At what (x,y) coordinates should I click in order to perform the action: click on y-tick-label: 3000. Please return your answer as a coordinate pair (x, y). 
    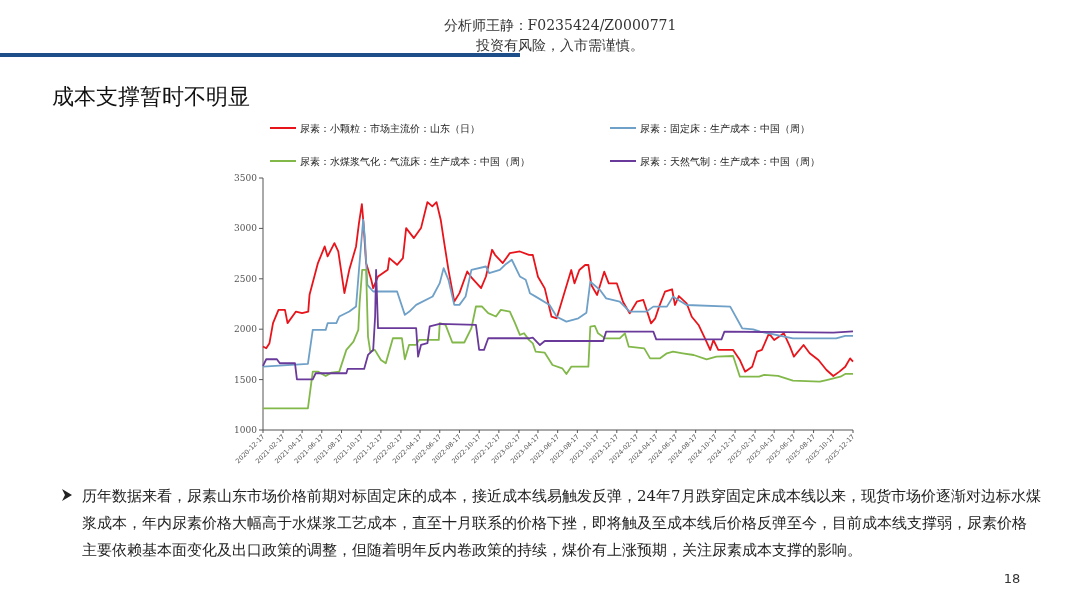
    Looking at the image, I should click on (246, 228).